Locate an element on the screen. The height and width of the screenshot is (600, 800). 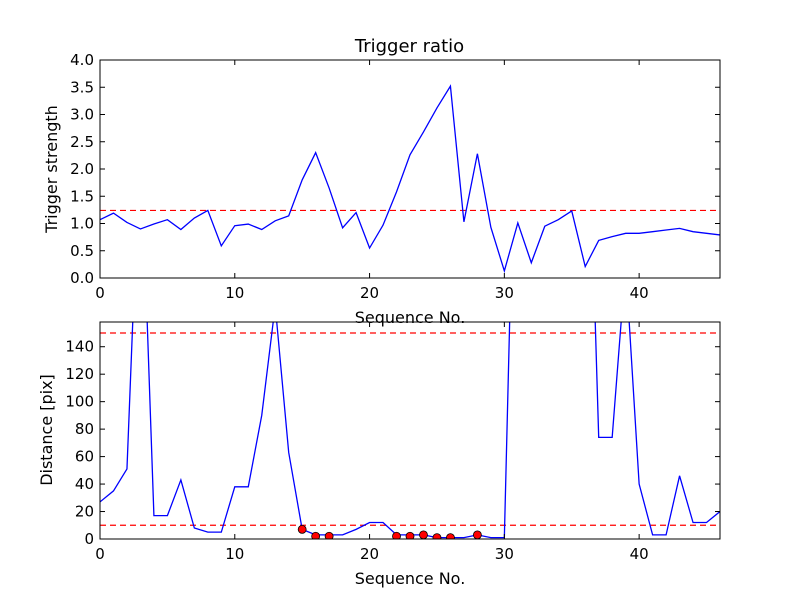
top-y-tick-label: 1.5 is located at coordinates (82, 196).